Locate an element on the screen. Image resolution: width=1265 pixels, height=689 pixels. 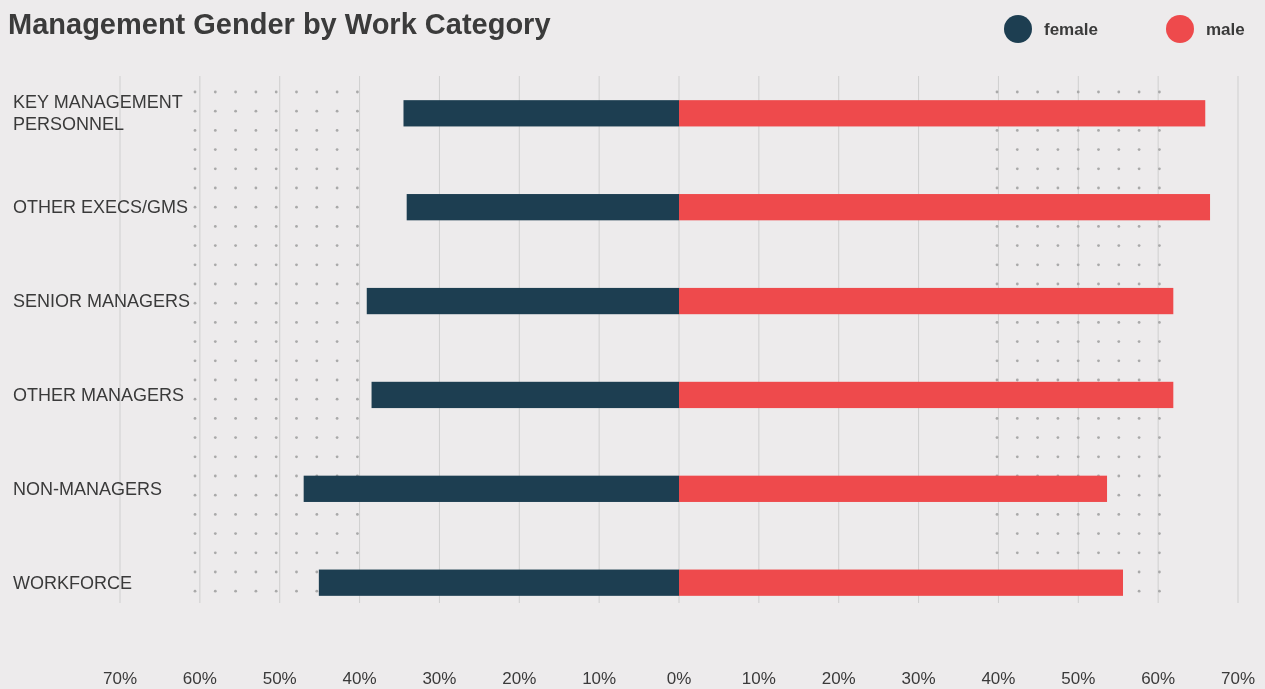
y-tick-label: NON-MANAGERS is located at coordinates (88, 488).